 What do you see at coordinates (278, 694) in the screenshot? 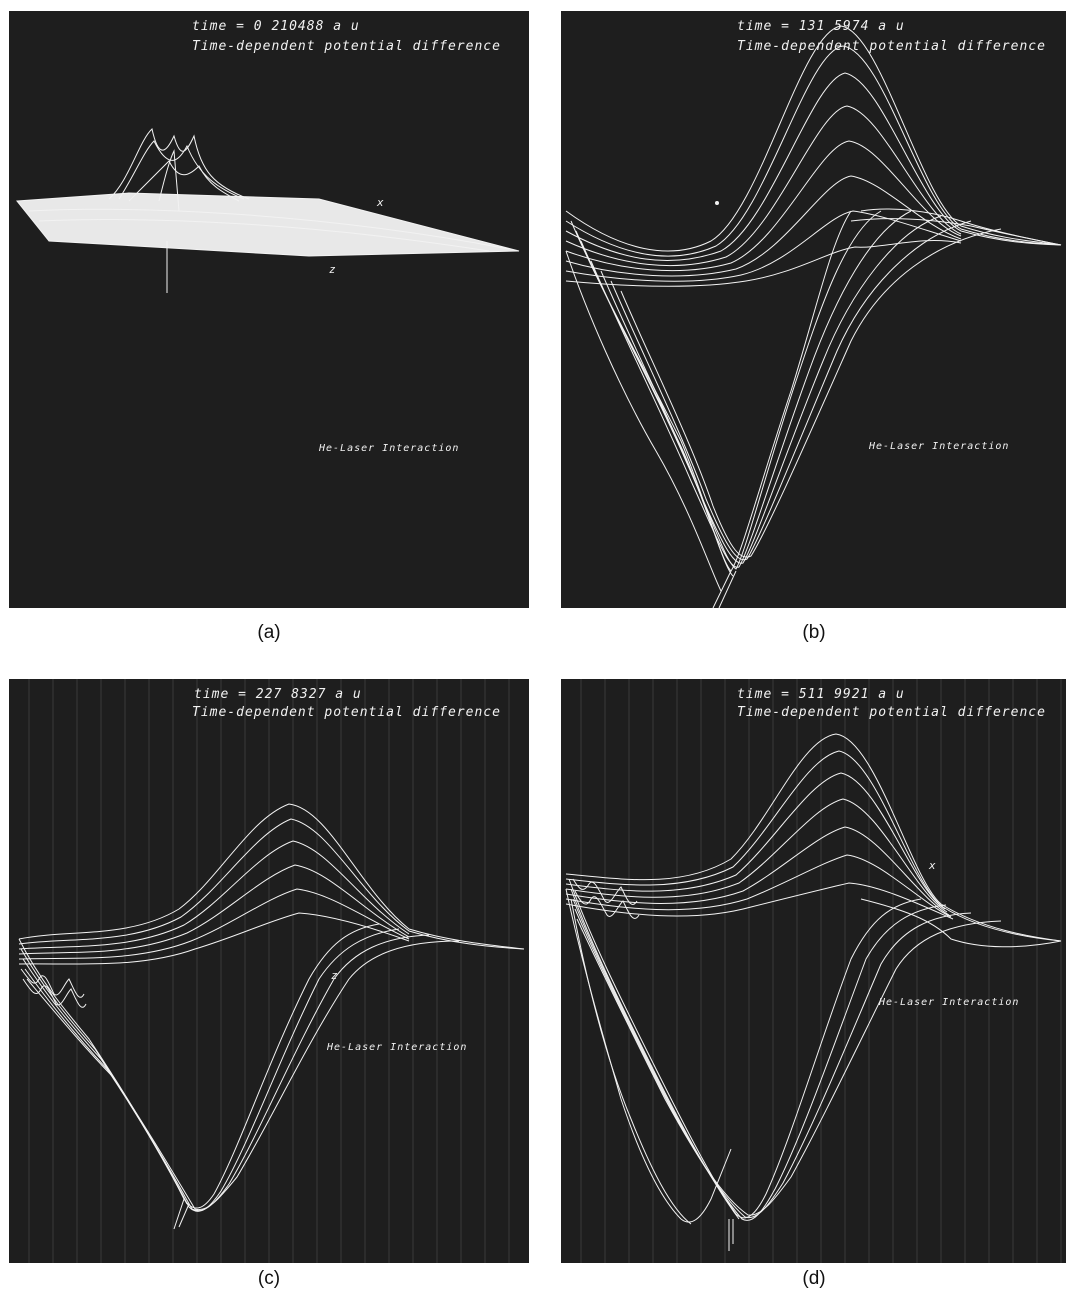
I see `time-label: time = 227 8327 a u` at bounding box center [278, 694].